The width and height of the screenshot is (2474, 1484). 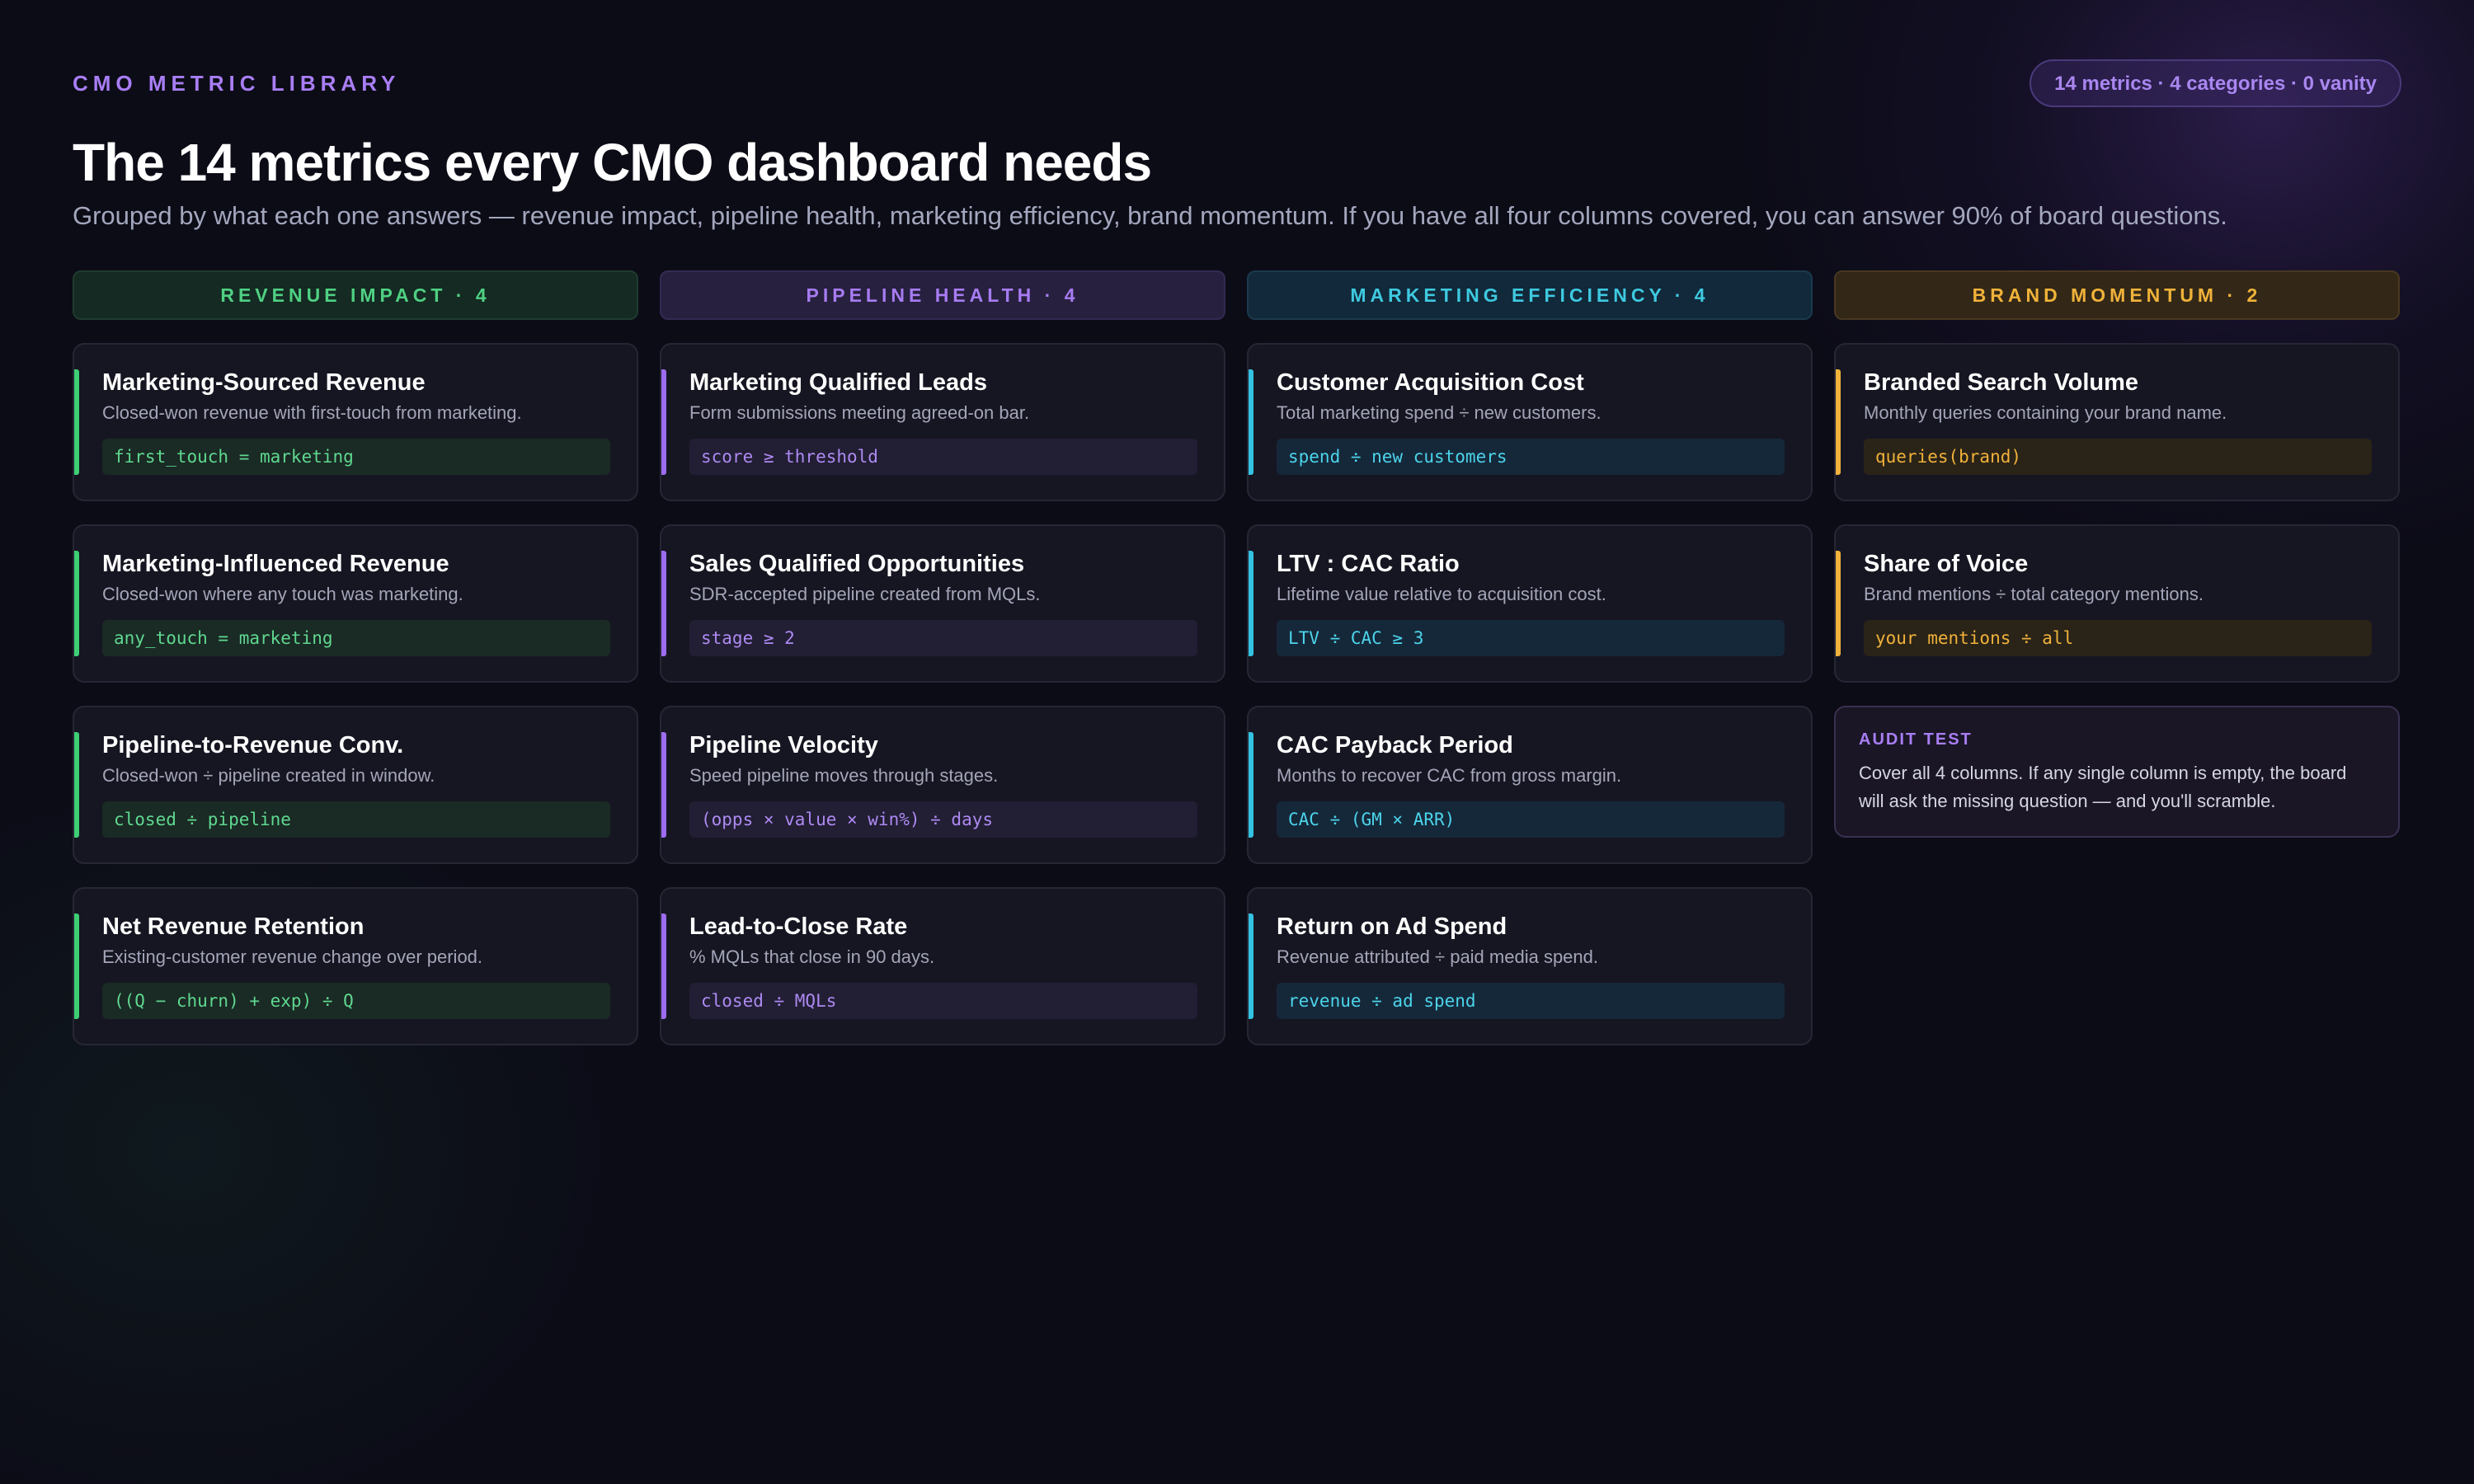 What do you see at coordinates (2118, 638) in the screenshot?
I see `metric-formula: your mentions ÷ all` at bounding box center [2118, 638].